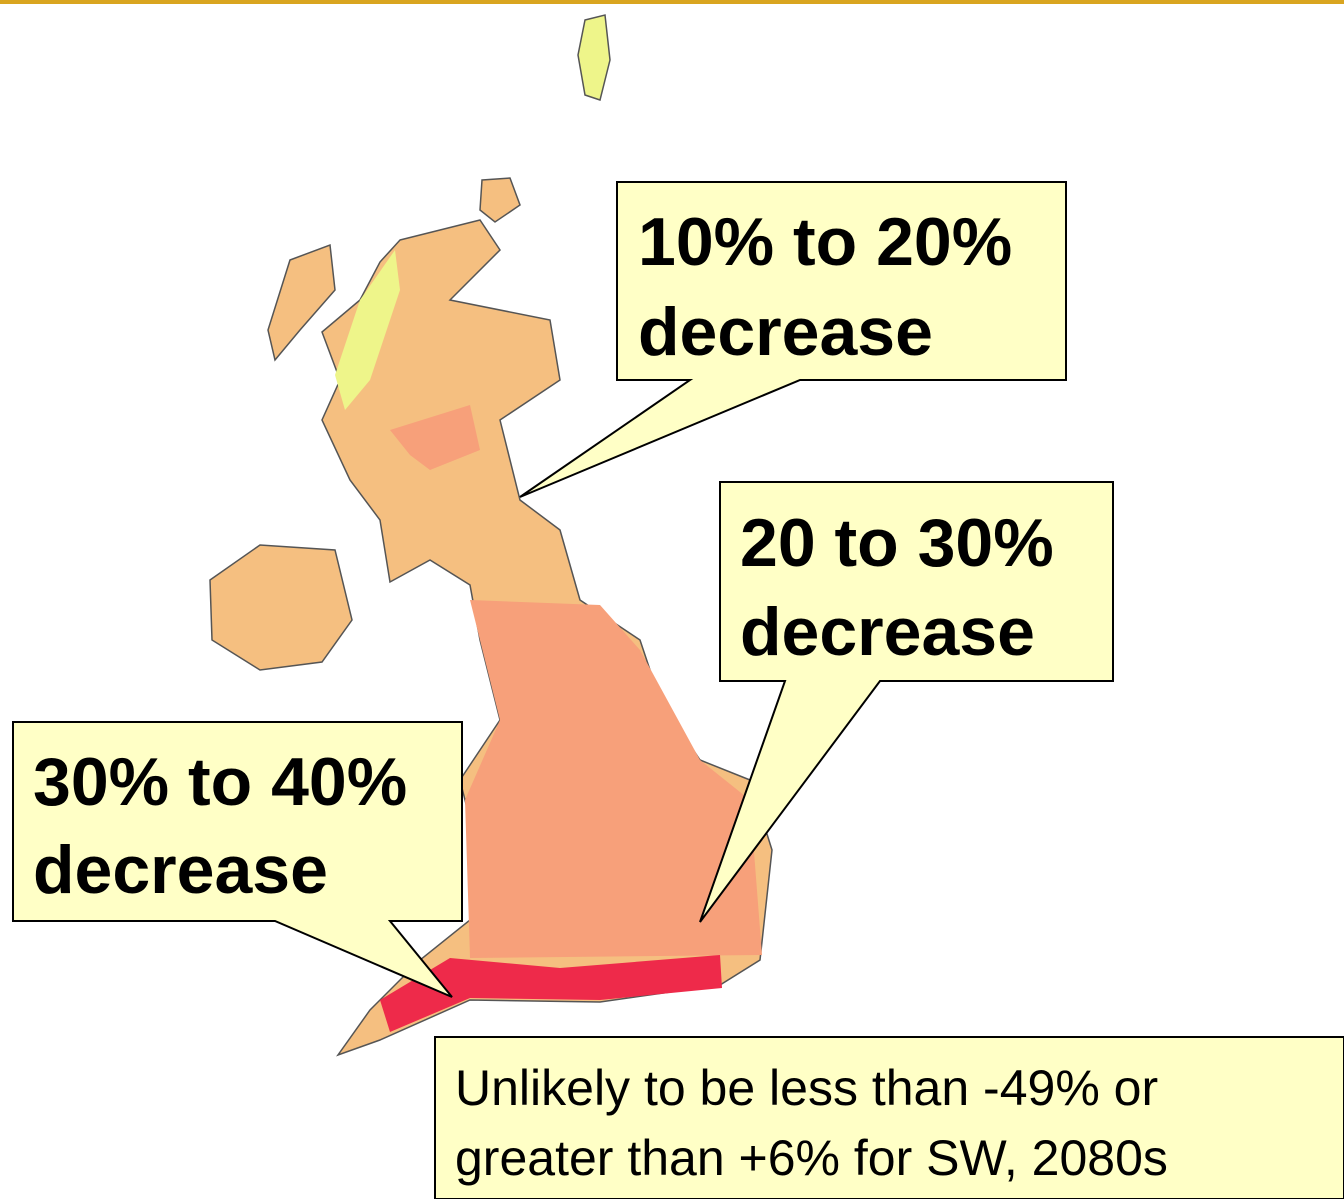  I want to click on northern-ireland, so click(281, 607).